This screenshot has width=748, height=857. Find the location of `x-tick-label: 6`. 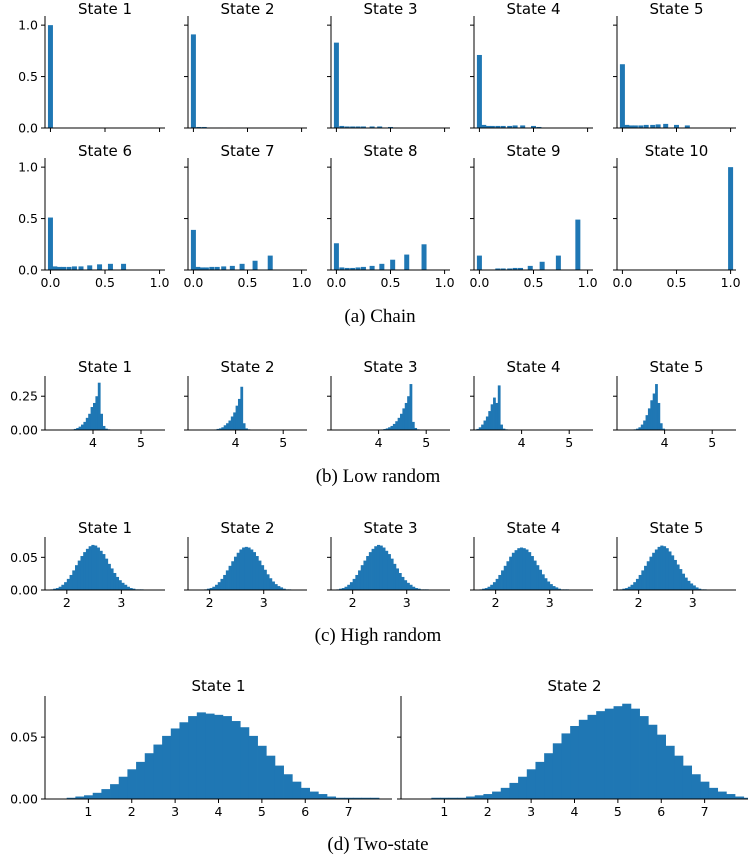

x-tick-label: 6 is located at coordinates (661, 811).